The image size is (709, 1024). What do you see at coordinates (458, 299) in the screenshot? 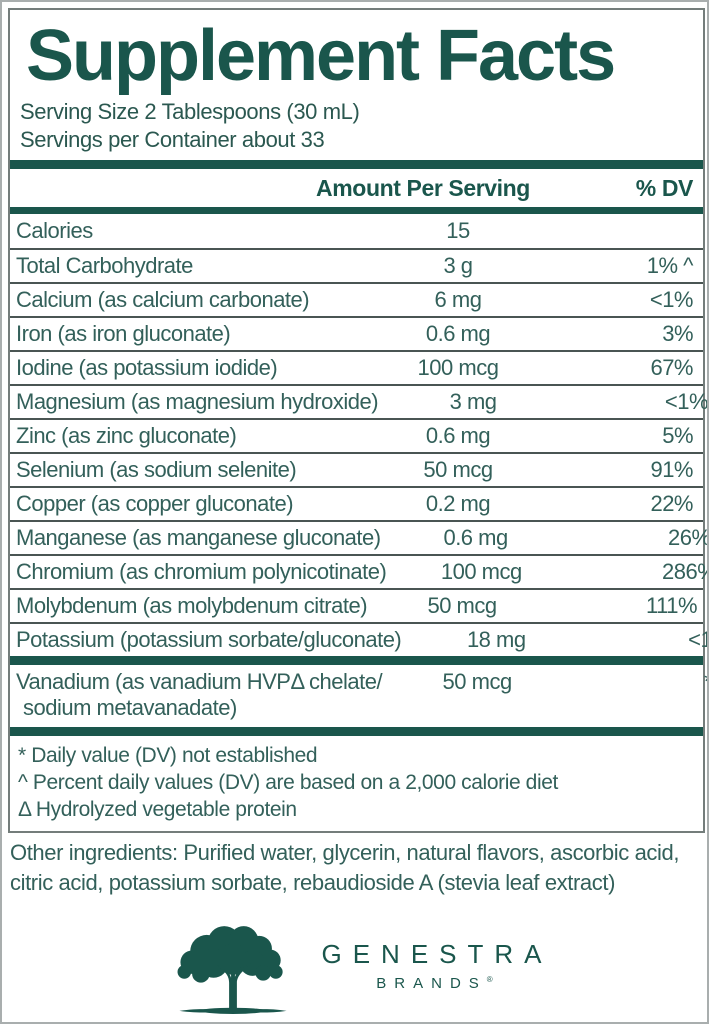
I see `nutrient-amount: 6 mg` at bounding box center [458, 299].